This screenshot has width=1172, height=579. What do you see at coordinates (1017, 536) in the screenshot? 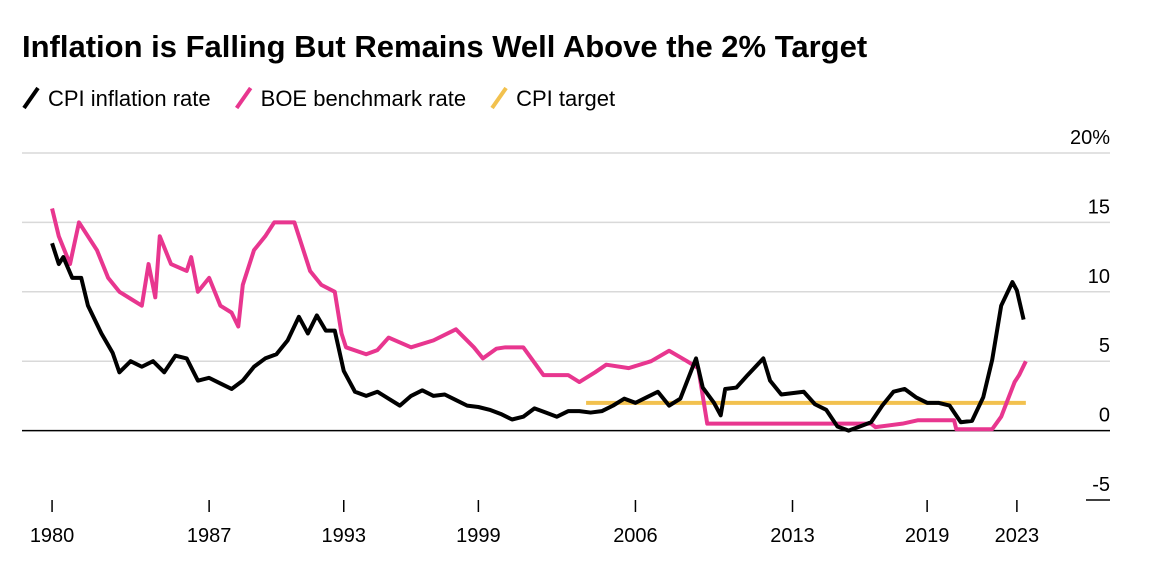
I see `x-tick-label: 2023` at bounding box center [1017, 536].